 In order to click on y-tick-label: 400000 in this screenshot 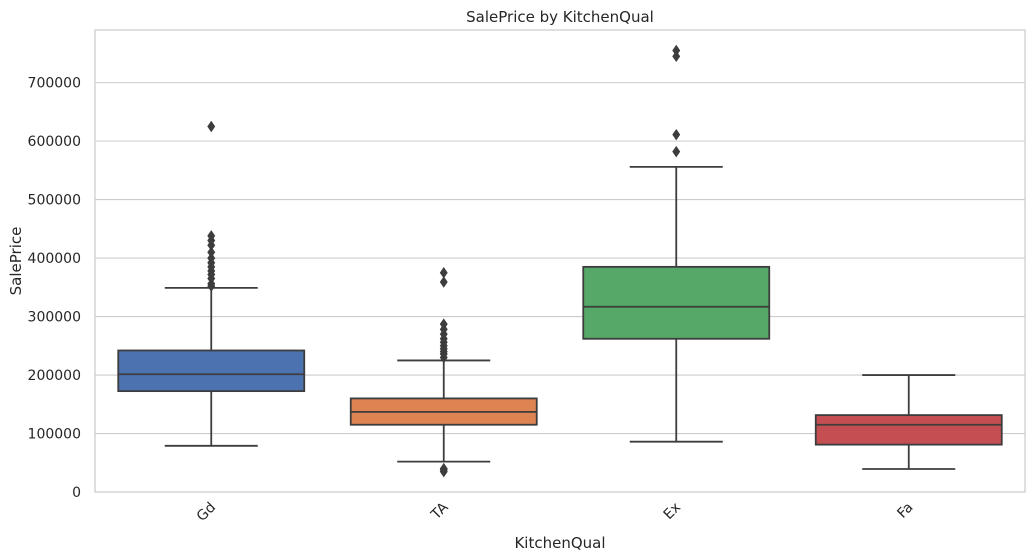, I will do `click(54, 259)`.